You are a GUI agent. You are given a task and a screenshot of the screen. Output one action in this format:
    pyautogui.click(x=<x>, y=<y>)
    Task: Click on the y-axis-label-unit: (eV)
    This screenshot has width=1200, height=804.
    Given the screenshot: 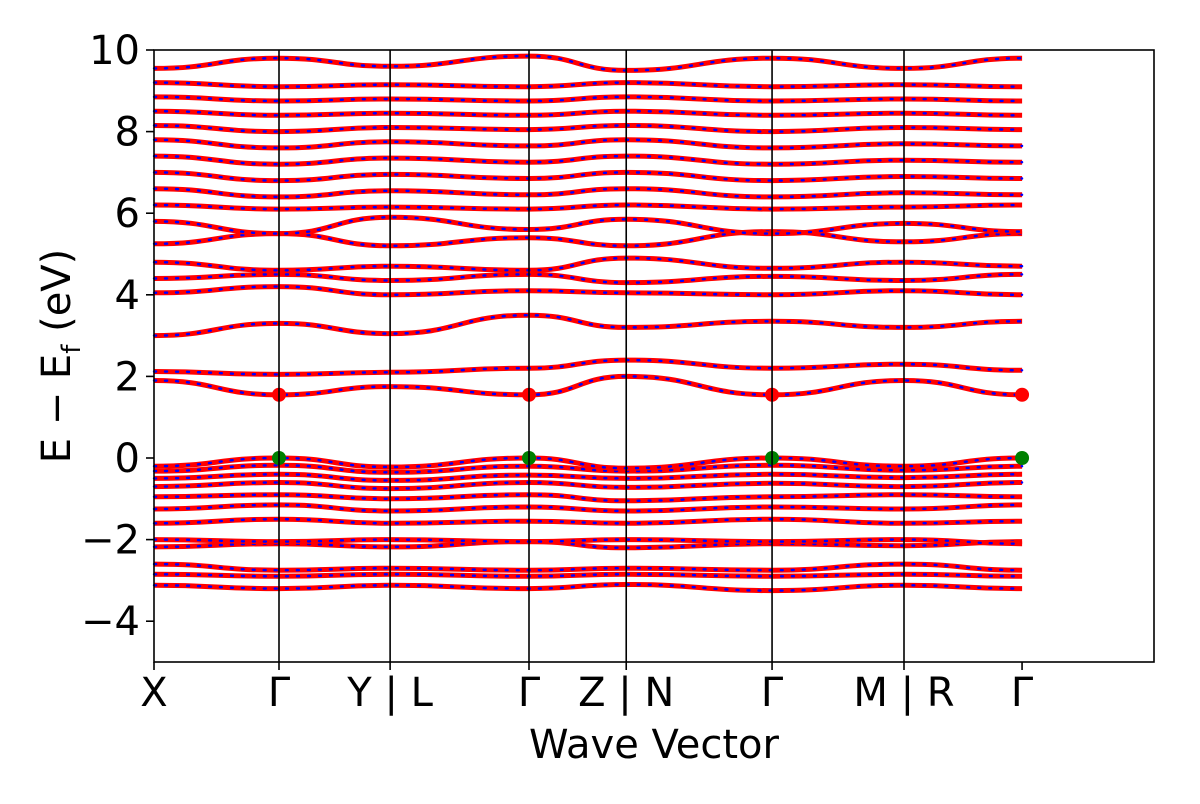 What is the action you would take?
    pyautogui.click(x=57, y=297)
    